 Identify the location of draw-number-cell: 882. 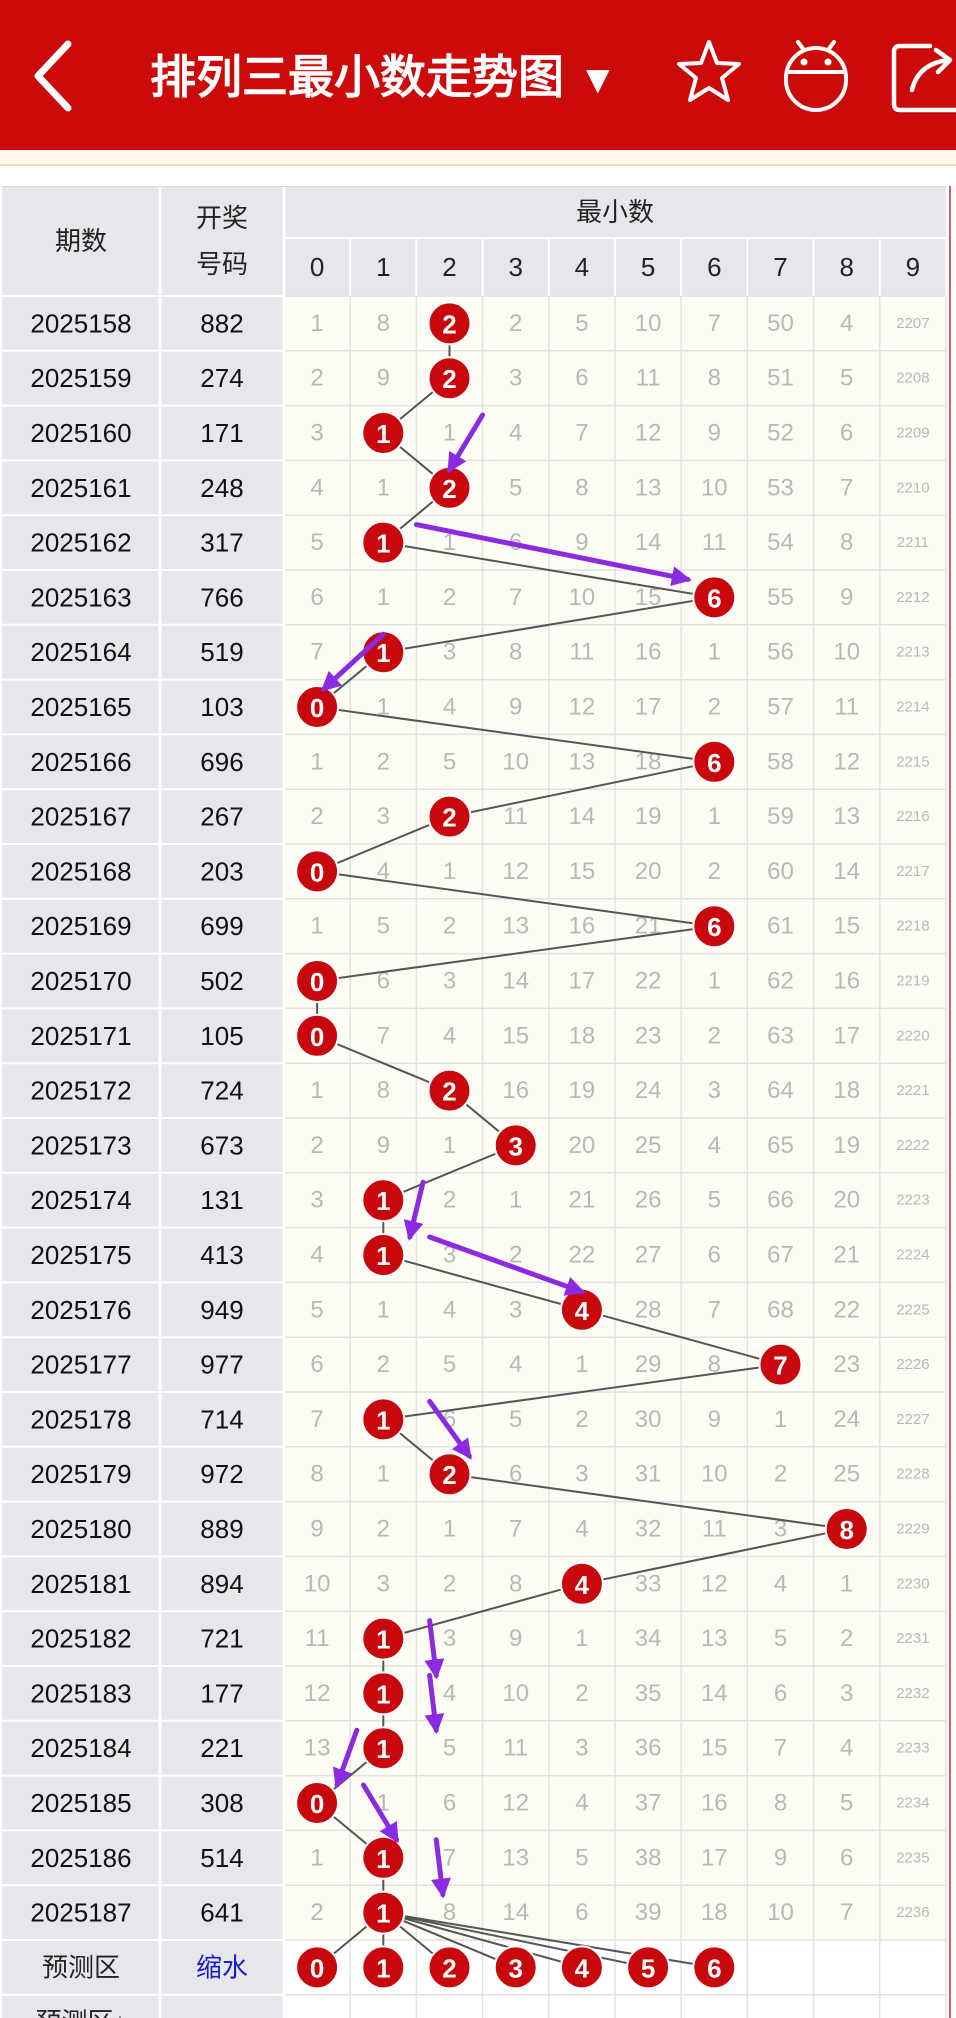
(221, 323).